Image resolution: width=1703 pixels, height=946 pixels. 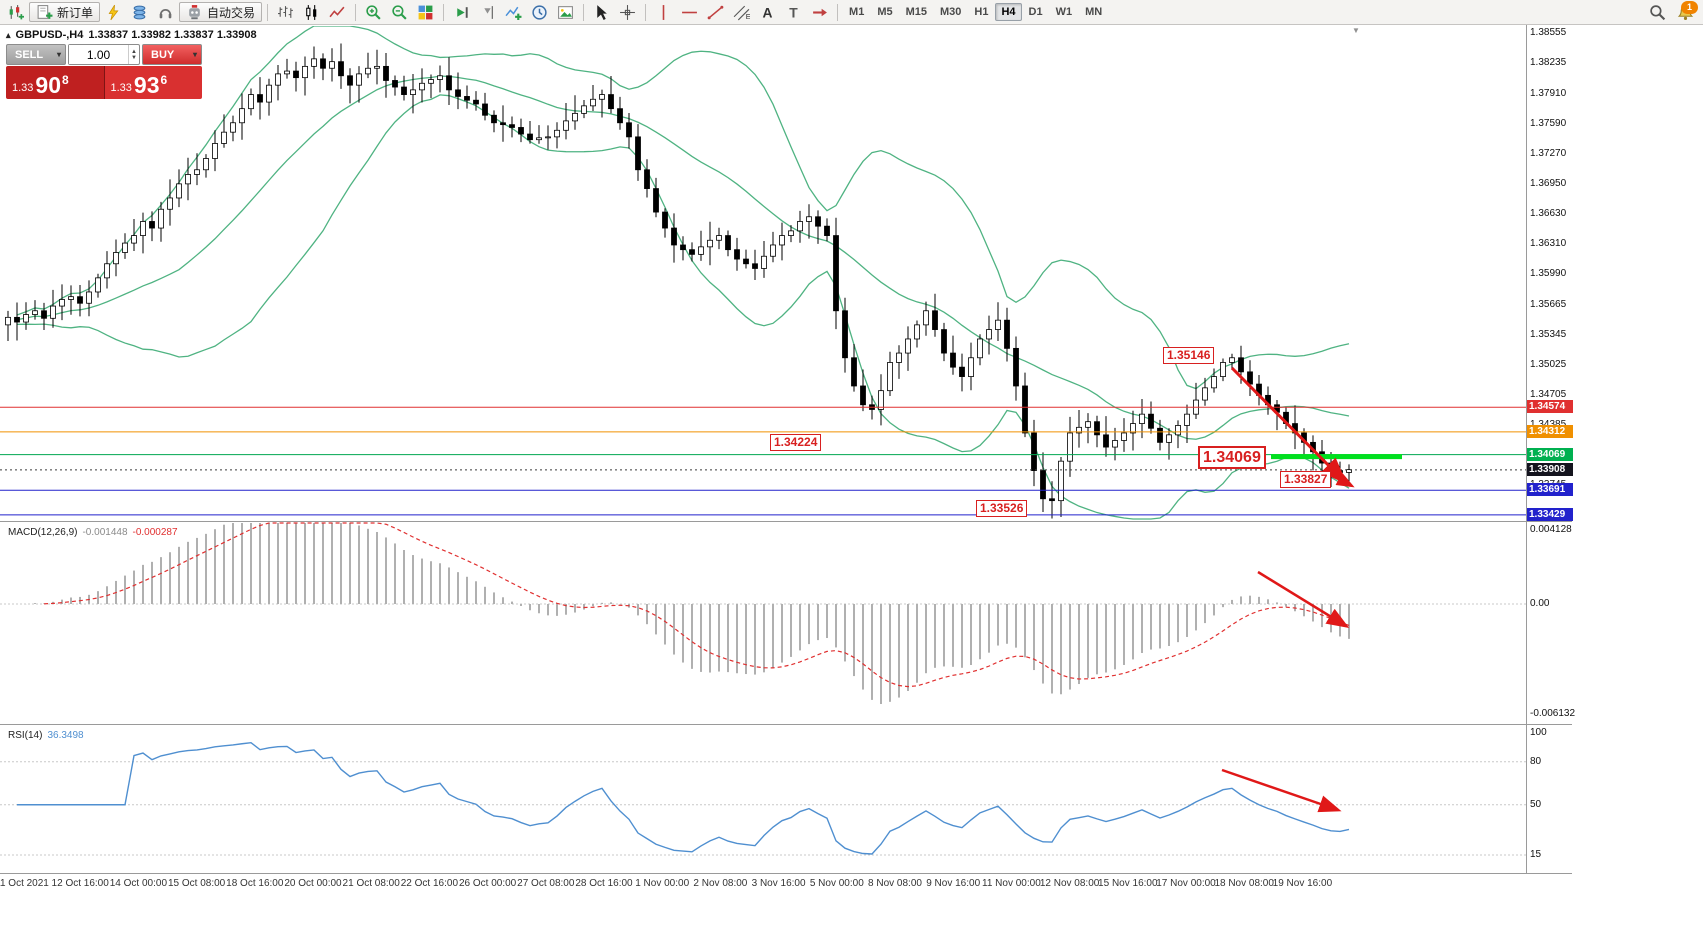 What do you see at coordinates (194, 54) in the screenshot?
I see `buy-dropdown-icon: ▾` at bounding box center [194, 54].